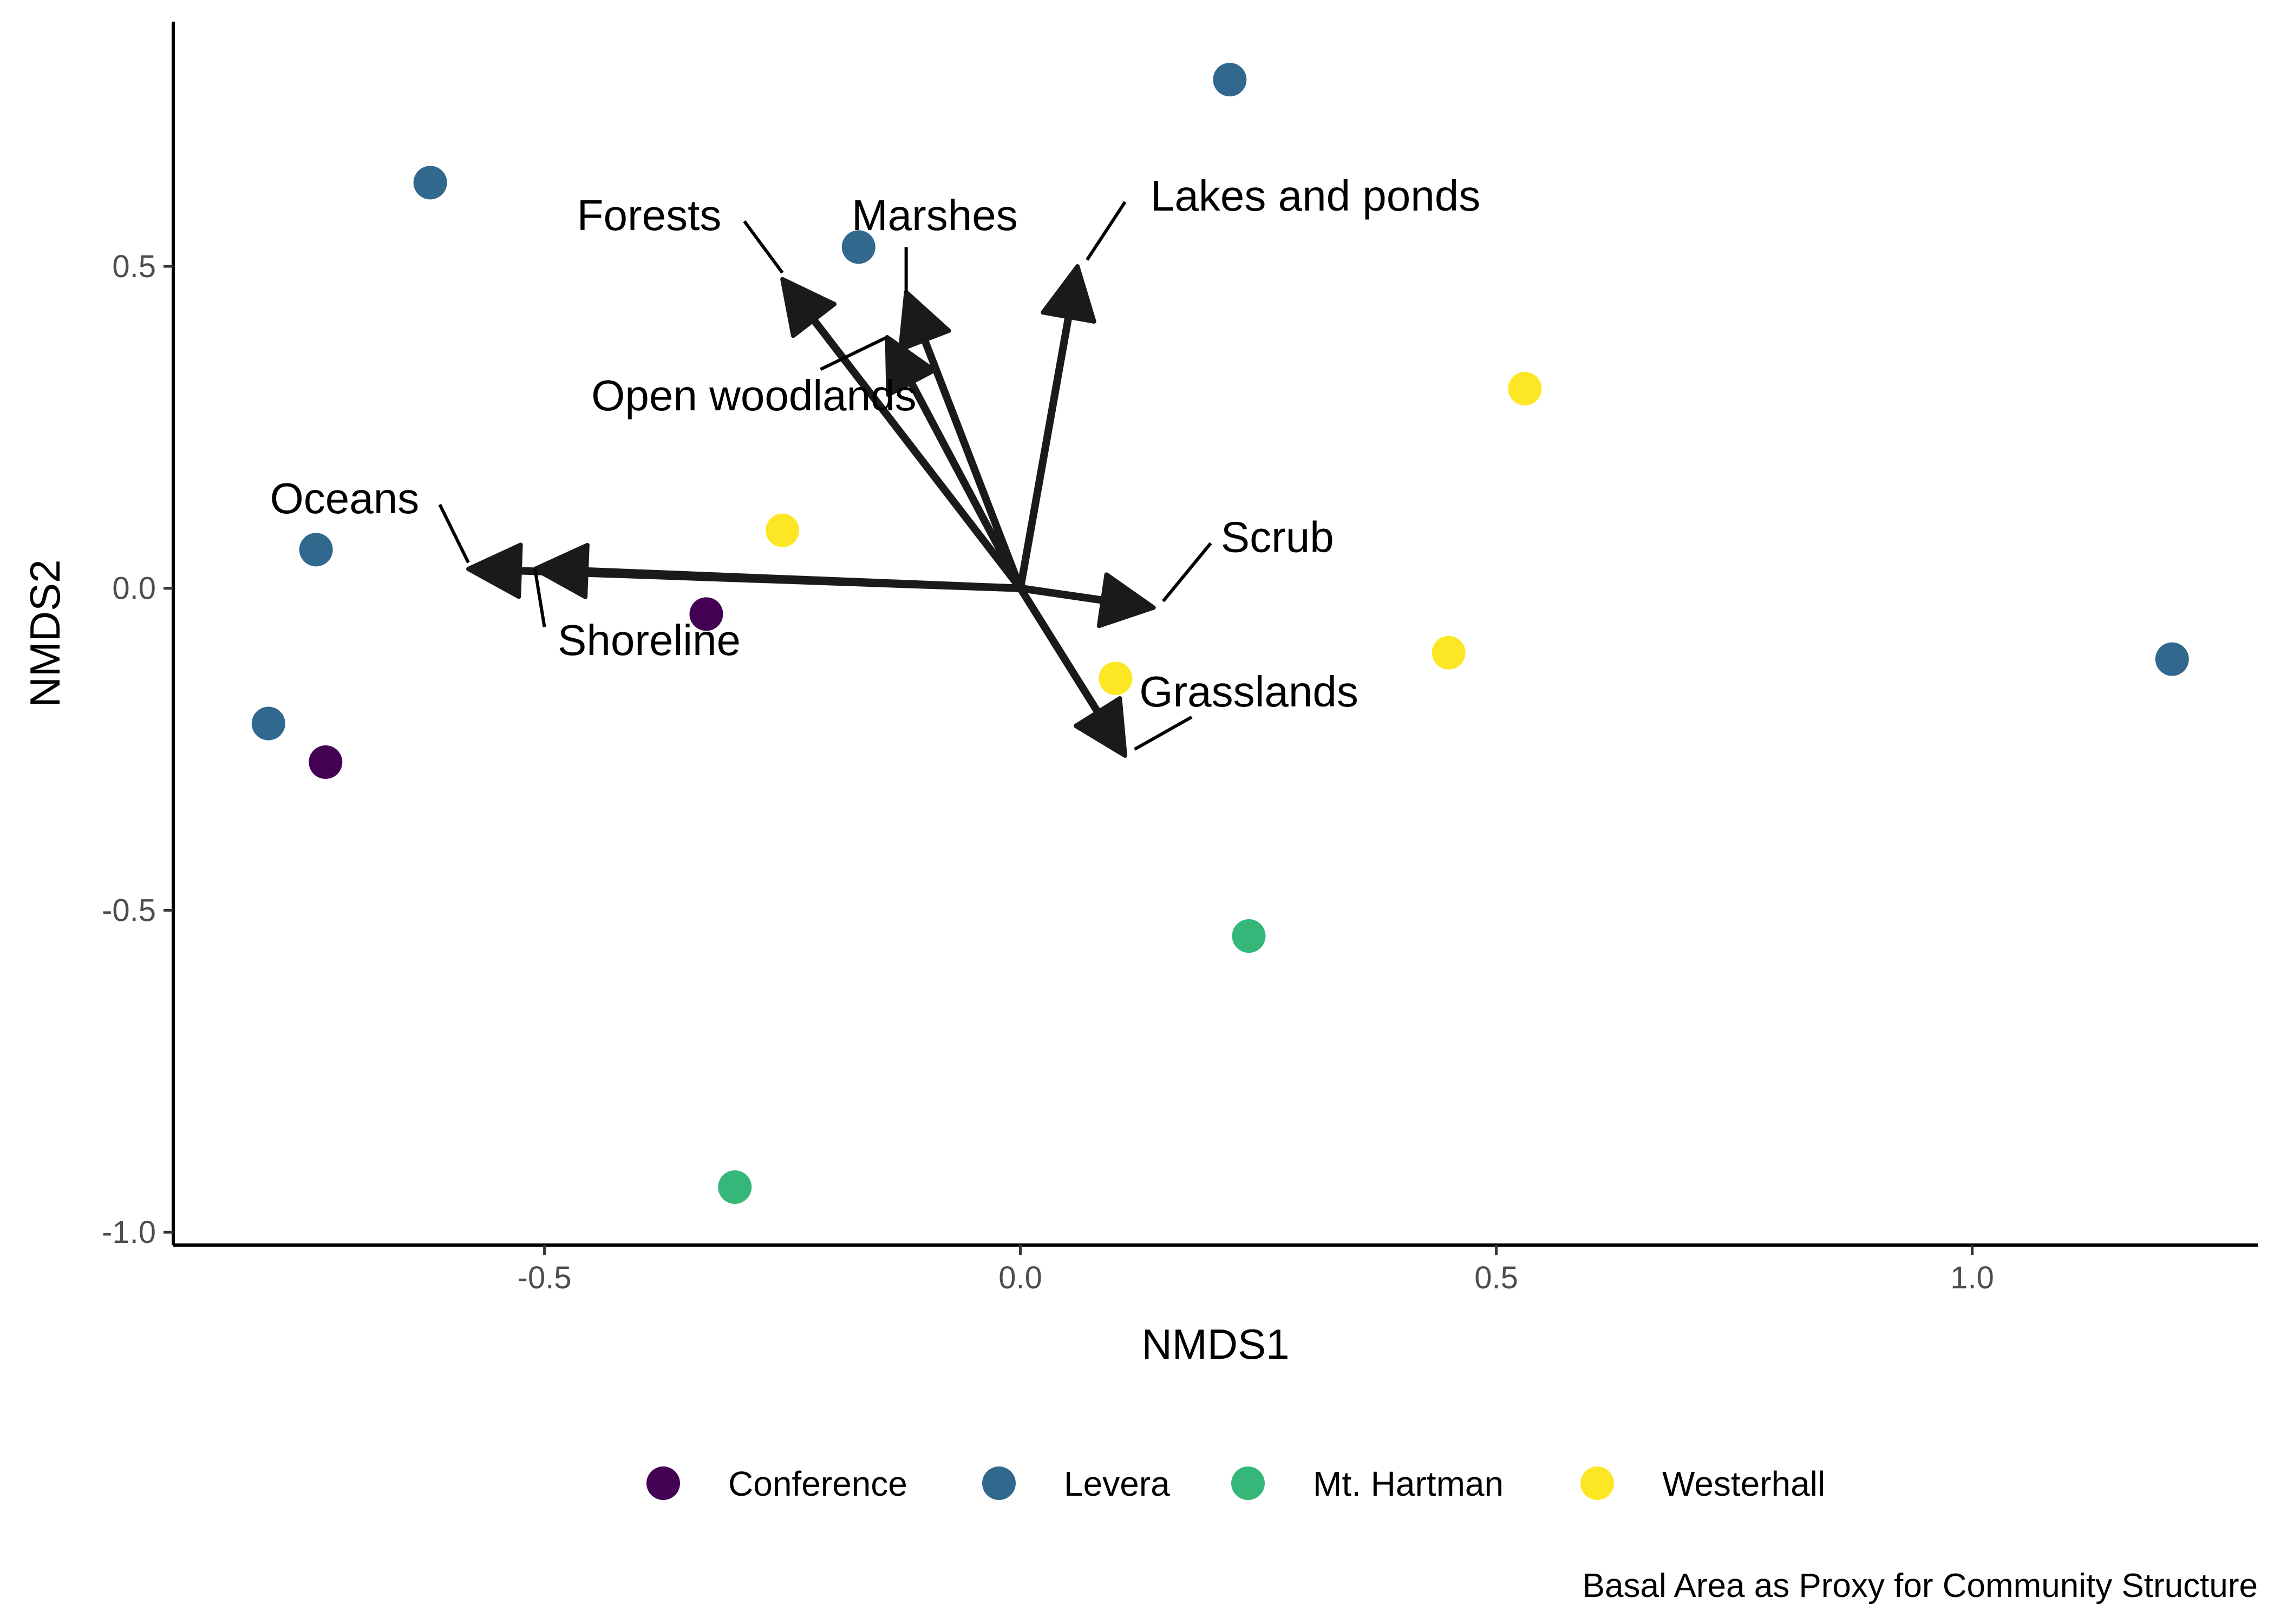  Describe the element at coordinates (129, 910) in the screenshot. I see `y-tick-label: -0.5` at that location.